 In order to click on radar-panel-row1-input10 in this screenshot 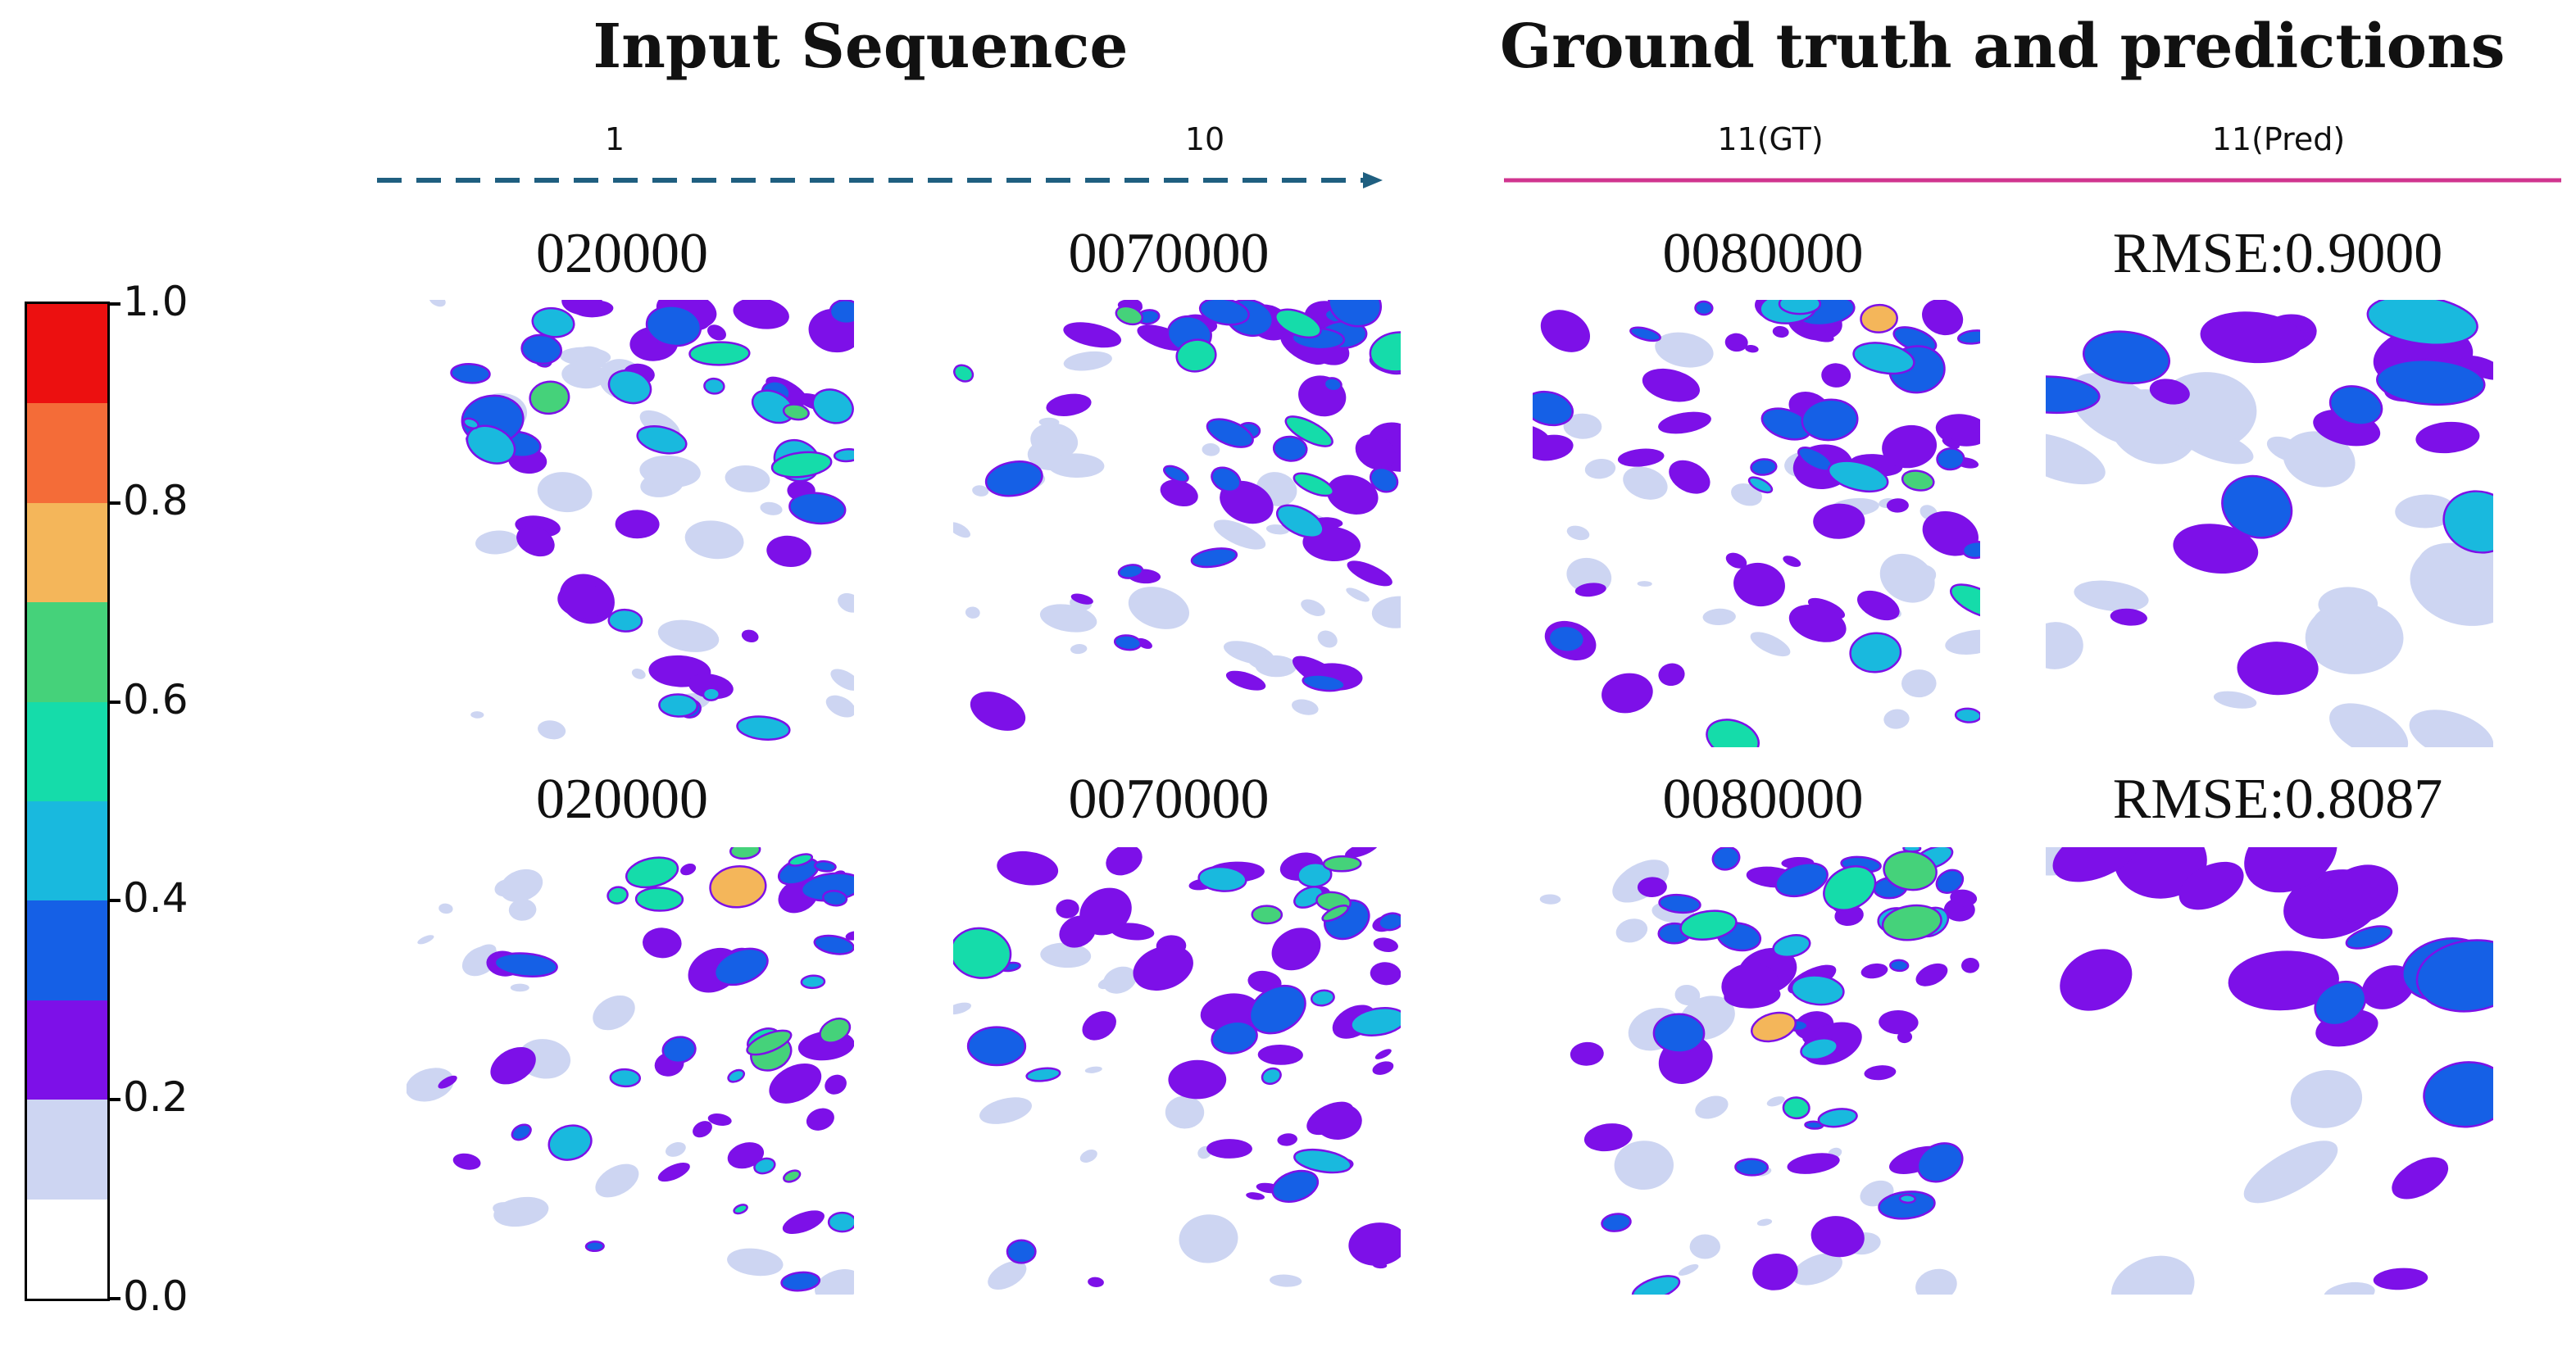, I will do `click(1177, 524)`.